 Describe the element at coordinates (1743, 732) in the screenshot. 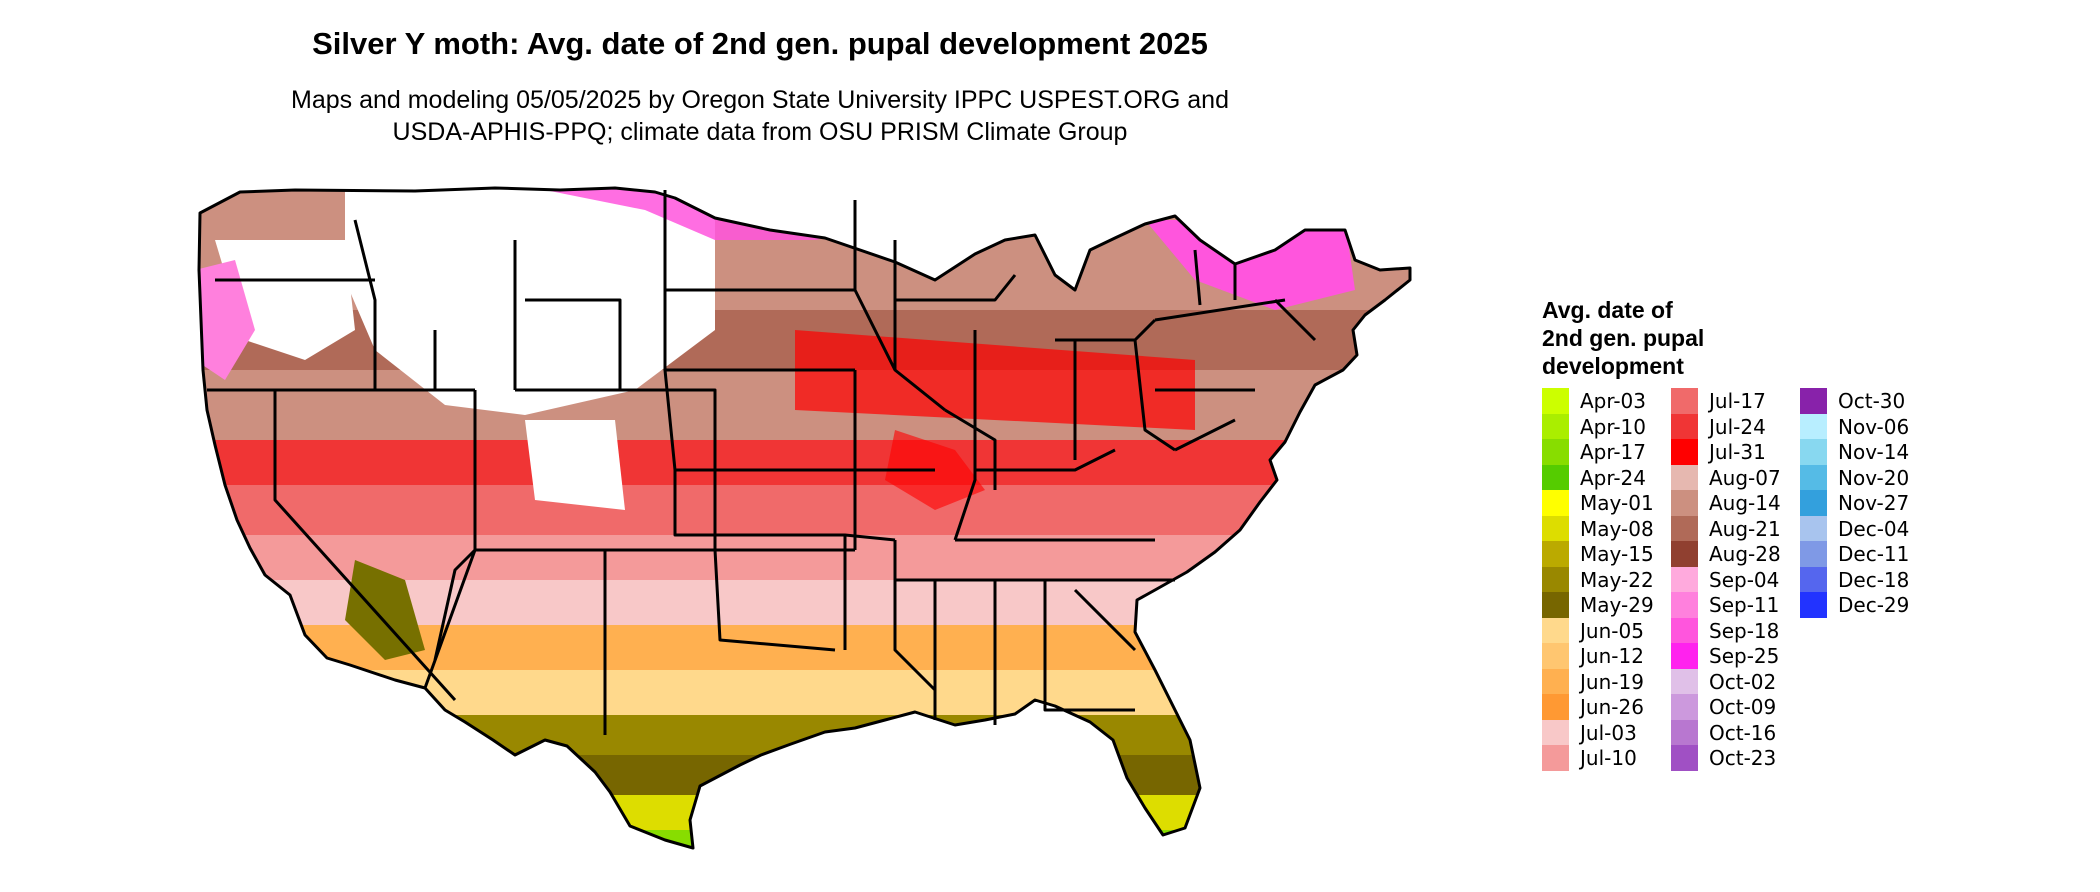

I see `legend-label: Oct-16` at that location.